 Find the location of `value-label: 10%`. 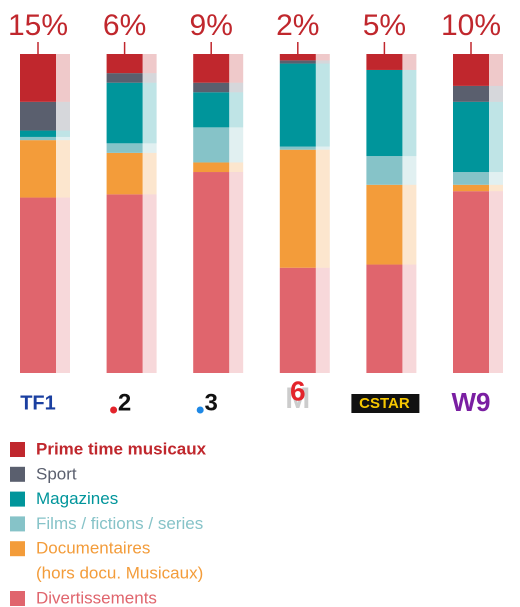

value-label: 10% is located at coordinates (471, 25).